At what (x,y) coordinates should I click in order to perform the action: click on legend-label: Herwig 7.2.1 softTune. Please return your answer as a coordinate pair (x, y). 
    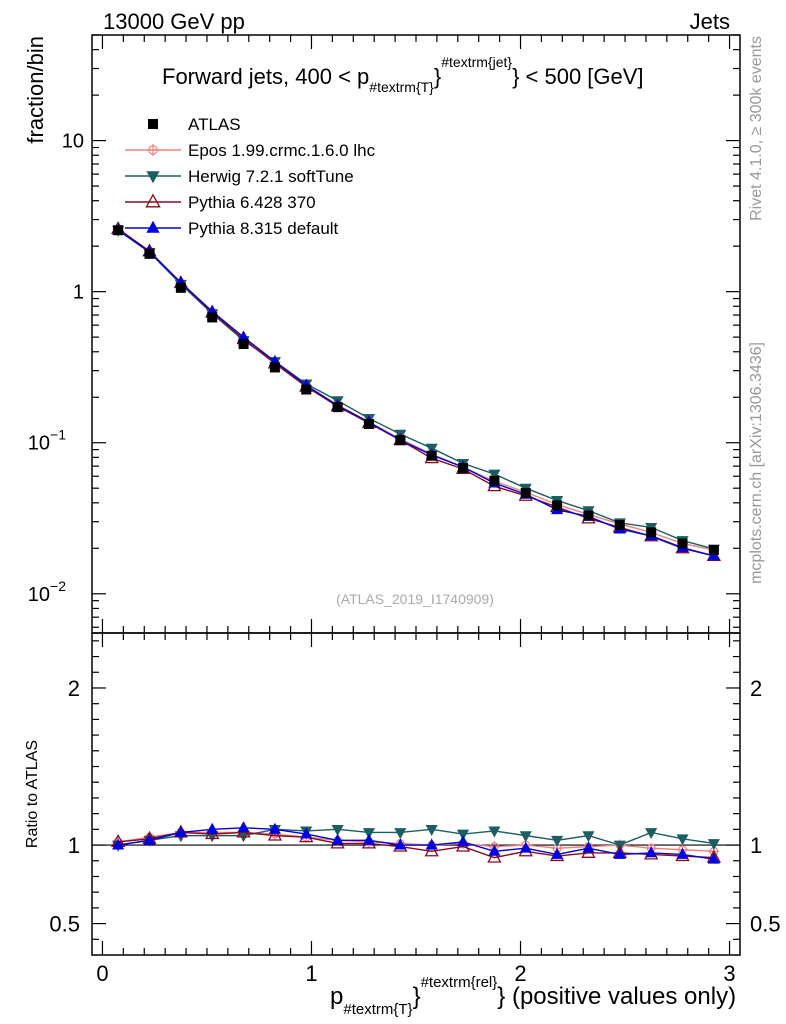
    Looking at the image, I should click on (271, 176).